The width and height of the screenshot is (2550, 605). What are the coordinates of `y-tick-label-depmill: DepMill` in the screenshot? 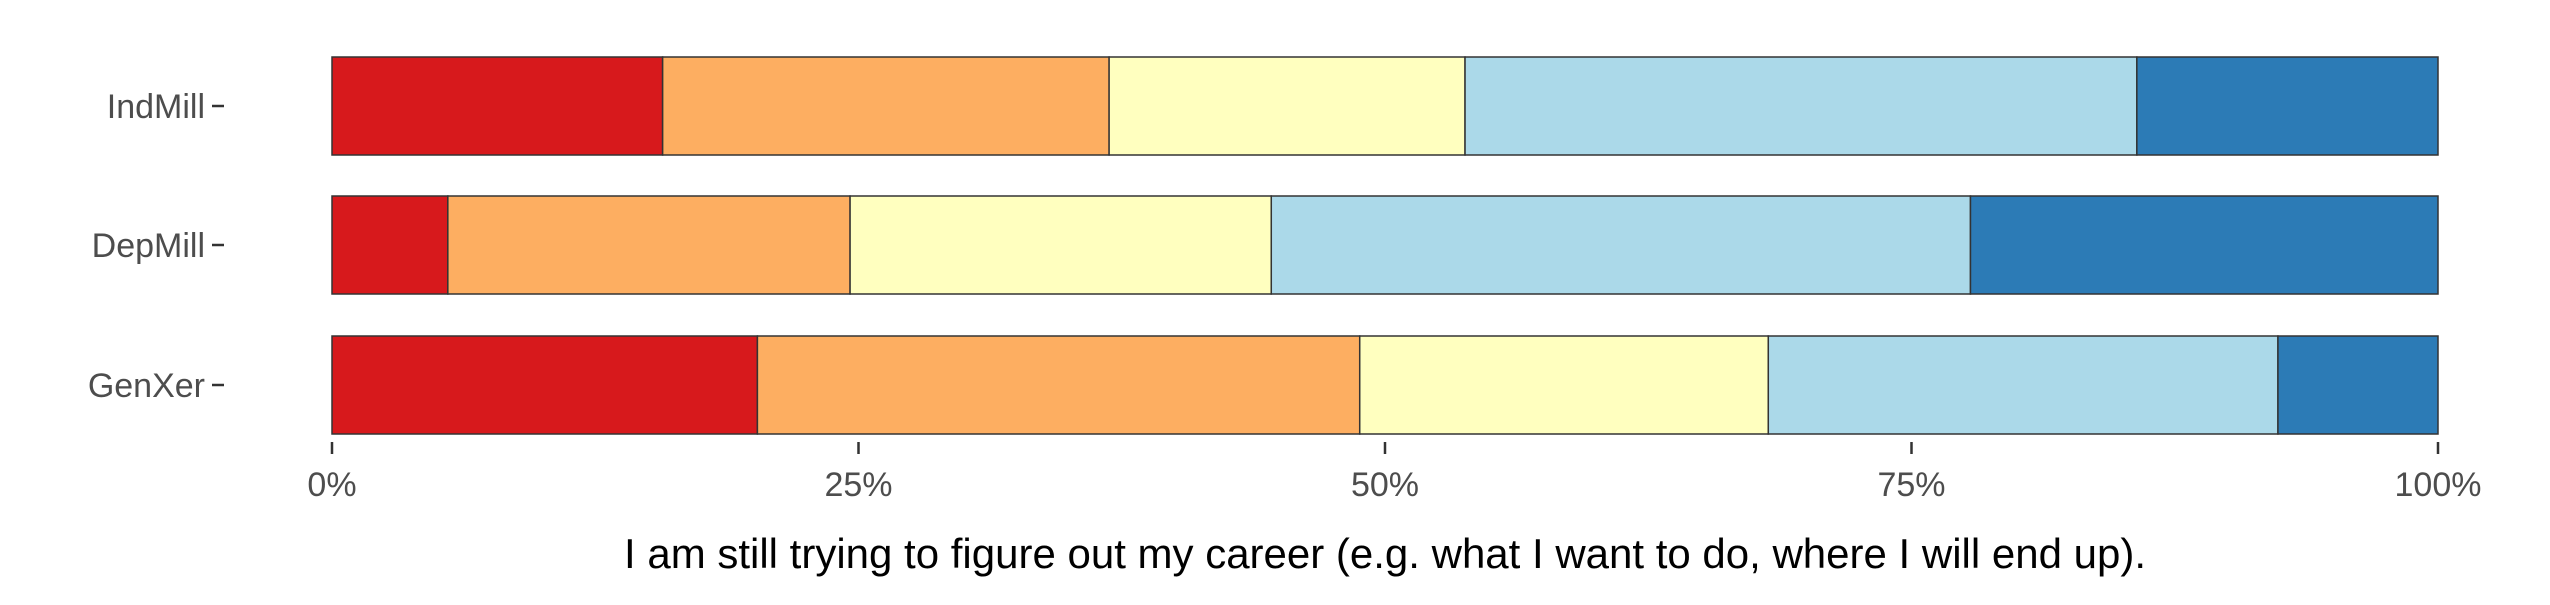 It's located at (148, 246).